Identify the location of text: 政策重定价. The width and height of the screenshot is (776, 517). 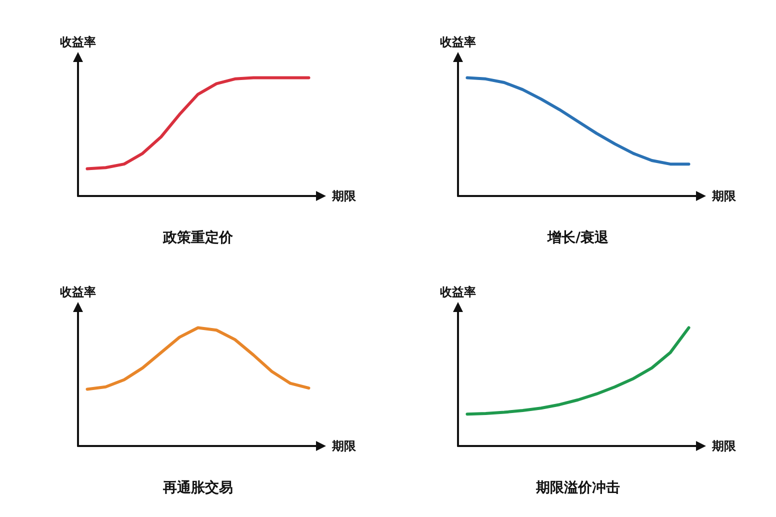
(198, 237).